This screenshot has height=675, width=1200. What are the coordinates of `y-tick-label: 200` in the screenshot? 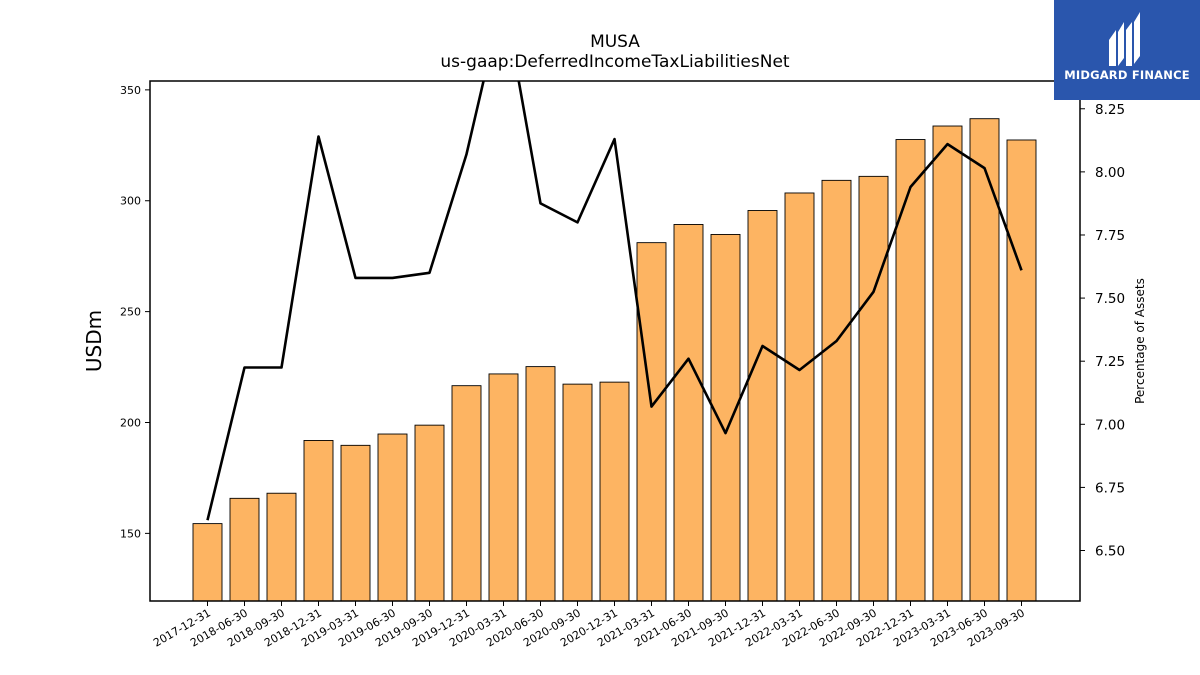 It's located at (130, 422).